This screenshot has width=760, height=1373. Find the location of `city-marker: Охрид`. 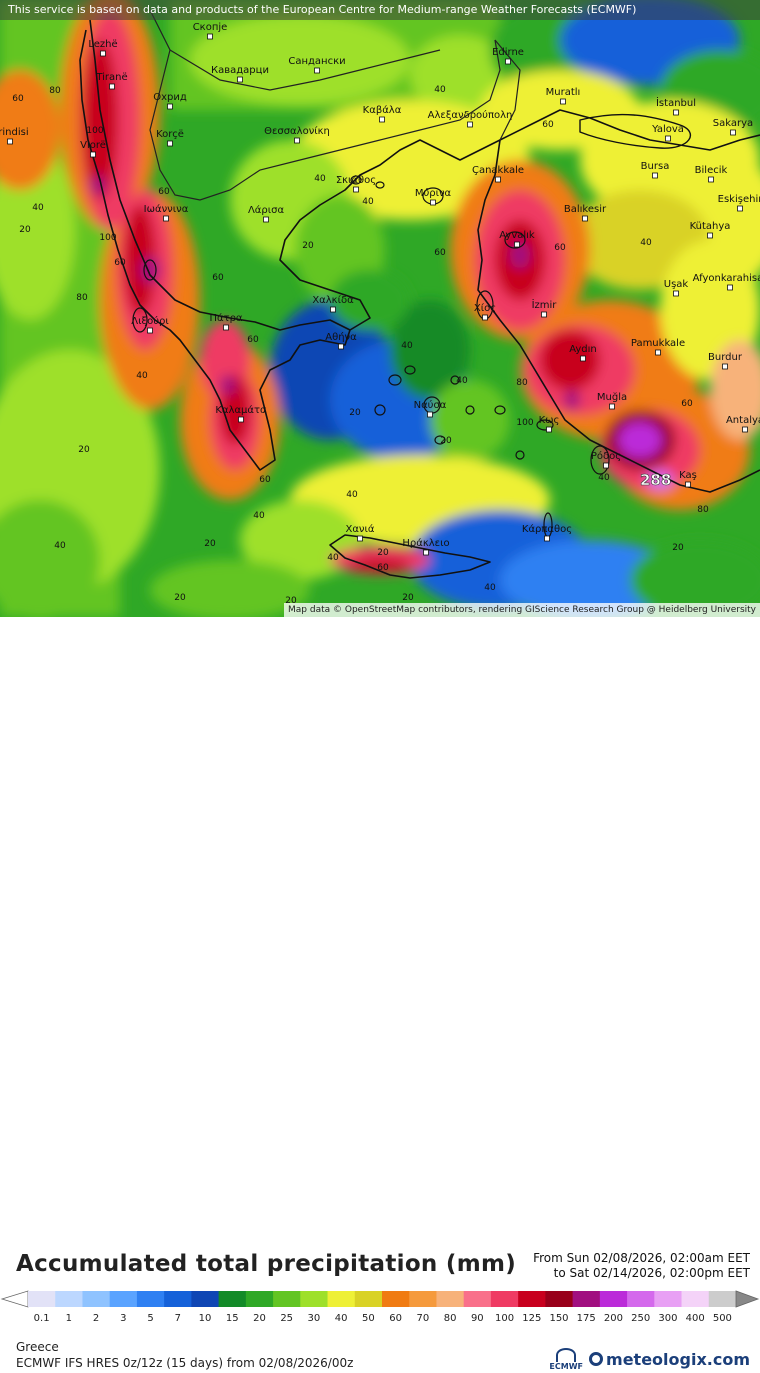

city-marker: Охрид is located at coordinates (170, 101).